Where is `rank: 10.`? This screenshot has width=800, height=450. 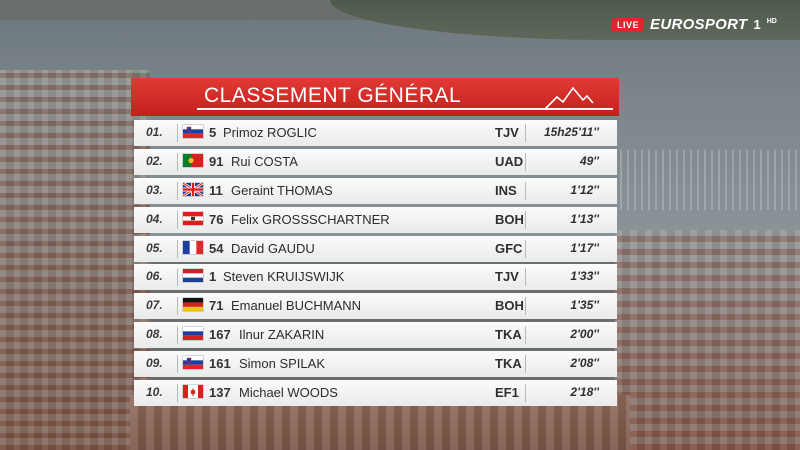
rank: 10. is located at coordinates (154, 392).